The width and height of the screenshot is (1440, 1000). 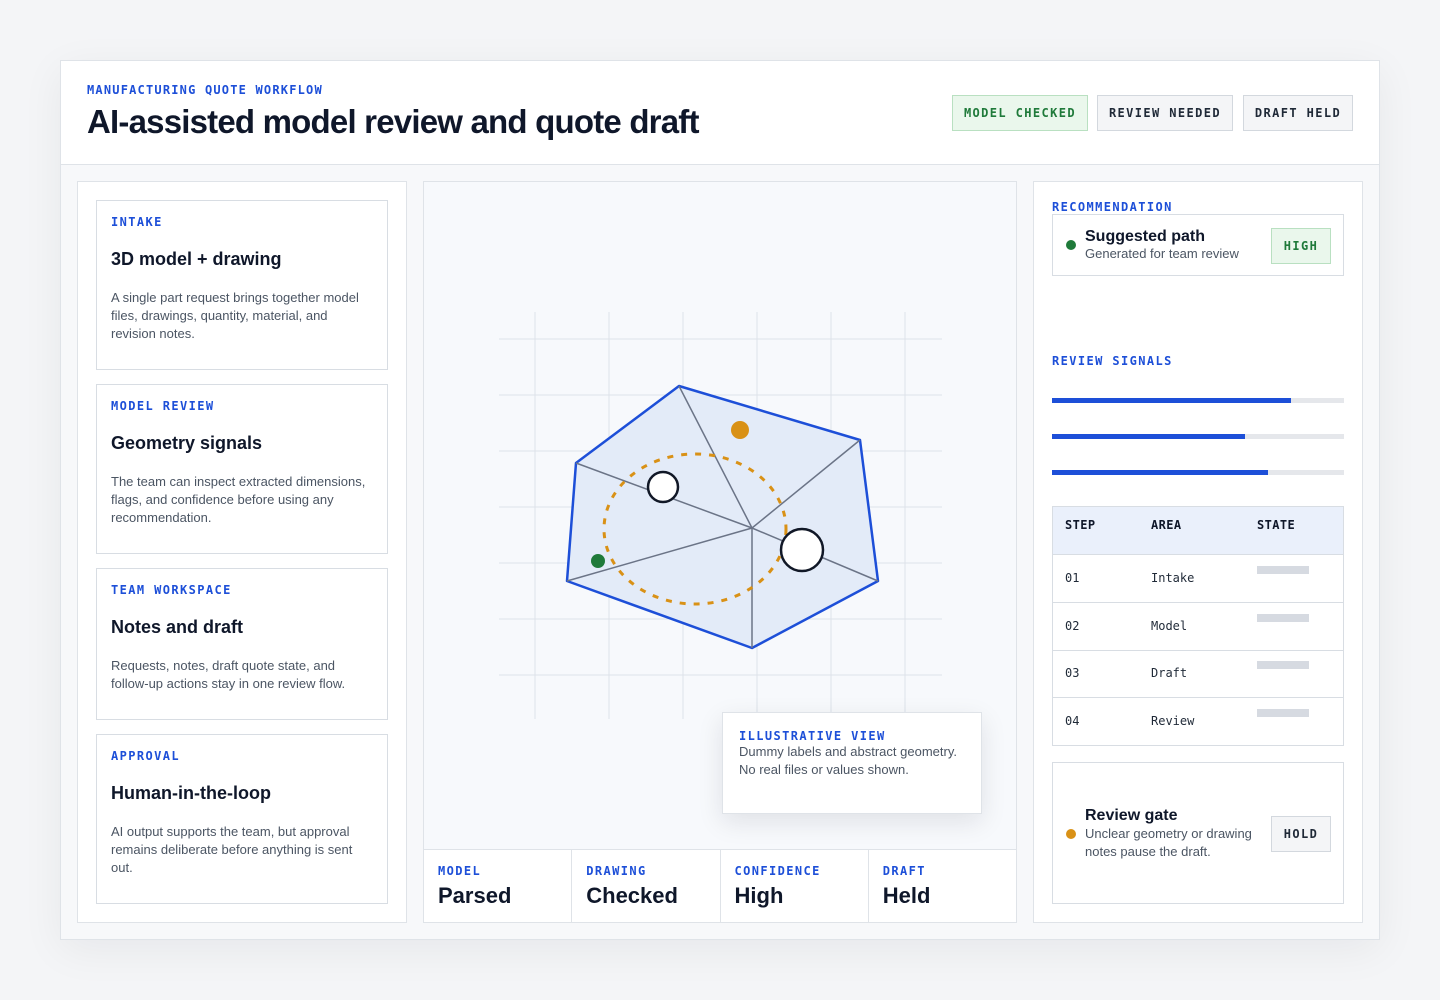 What do you see at coordinates (475, 895) in the screenshot?
I see `stat-value: Parsed` at bounding box center [475, 895].